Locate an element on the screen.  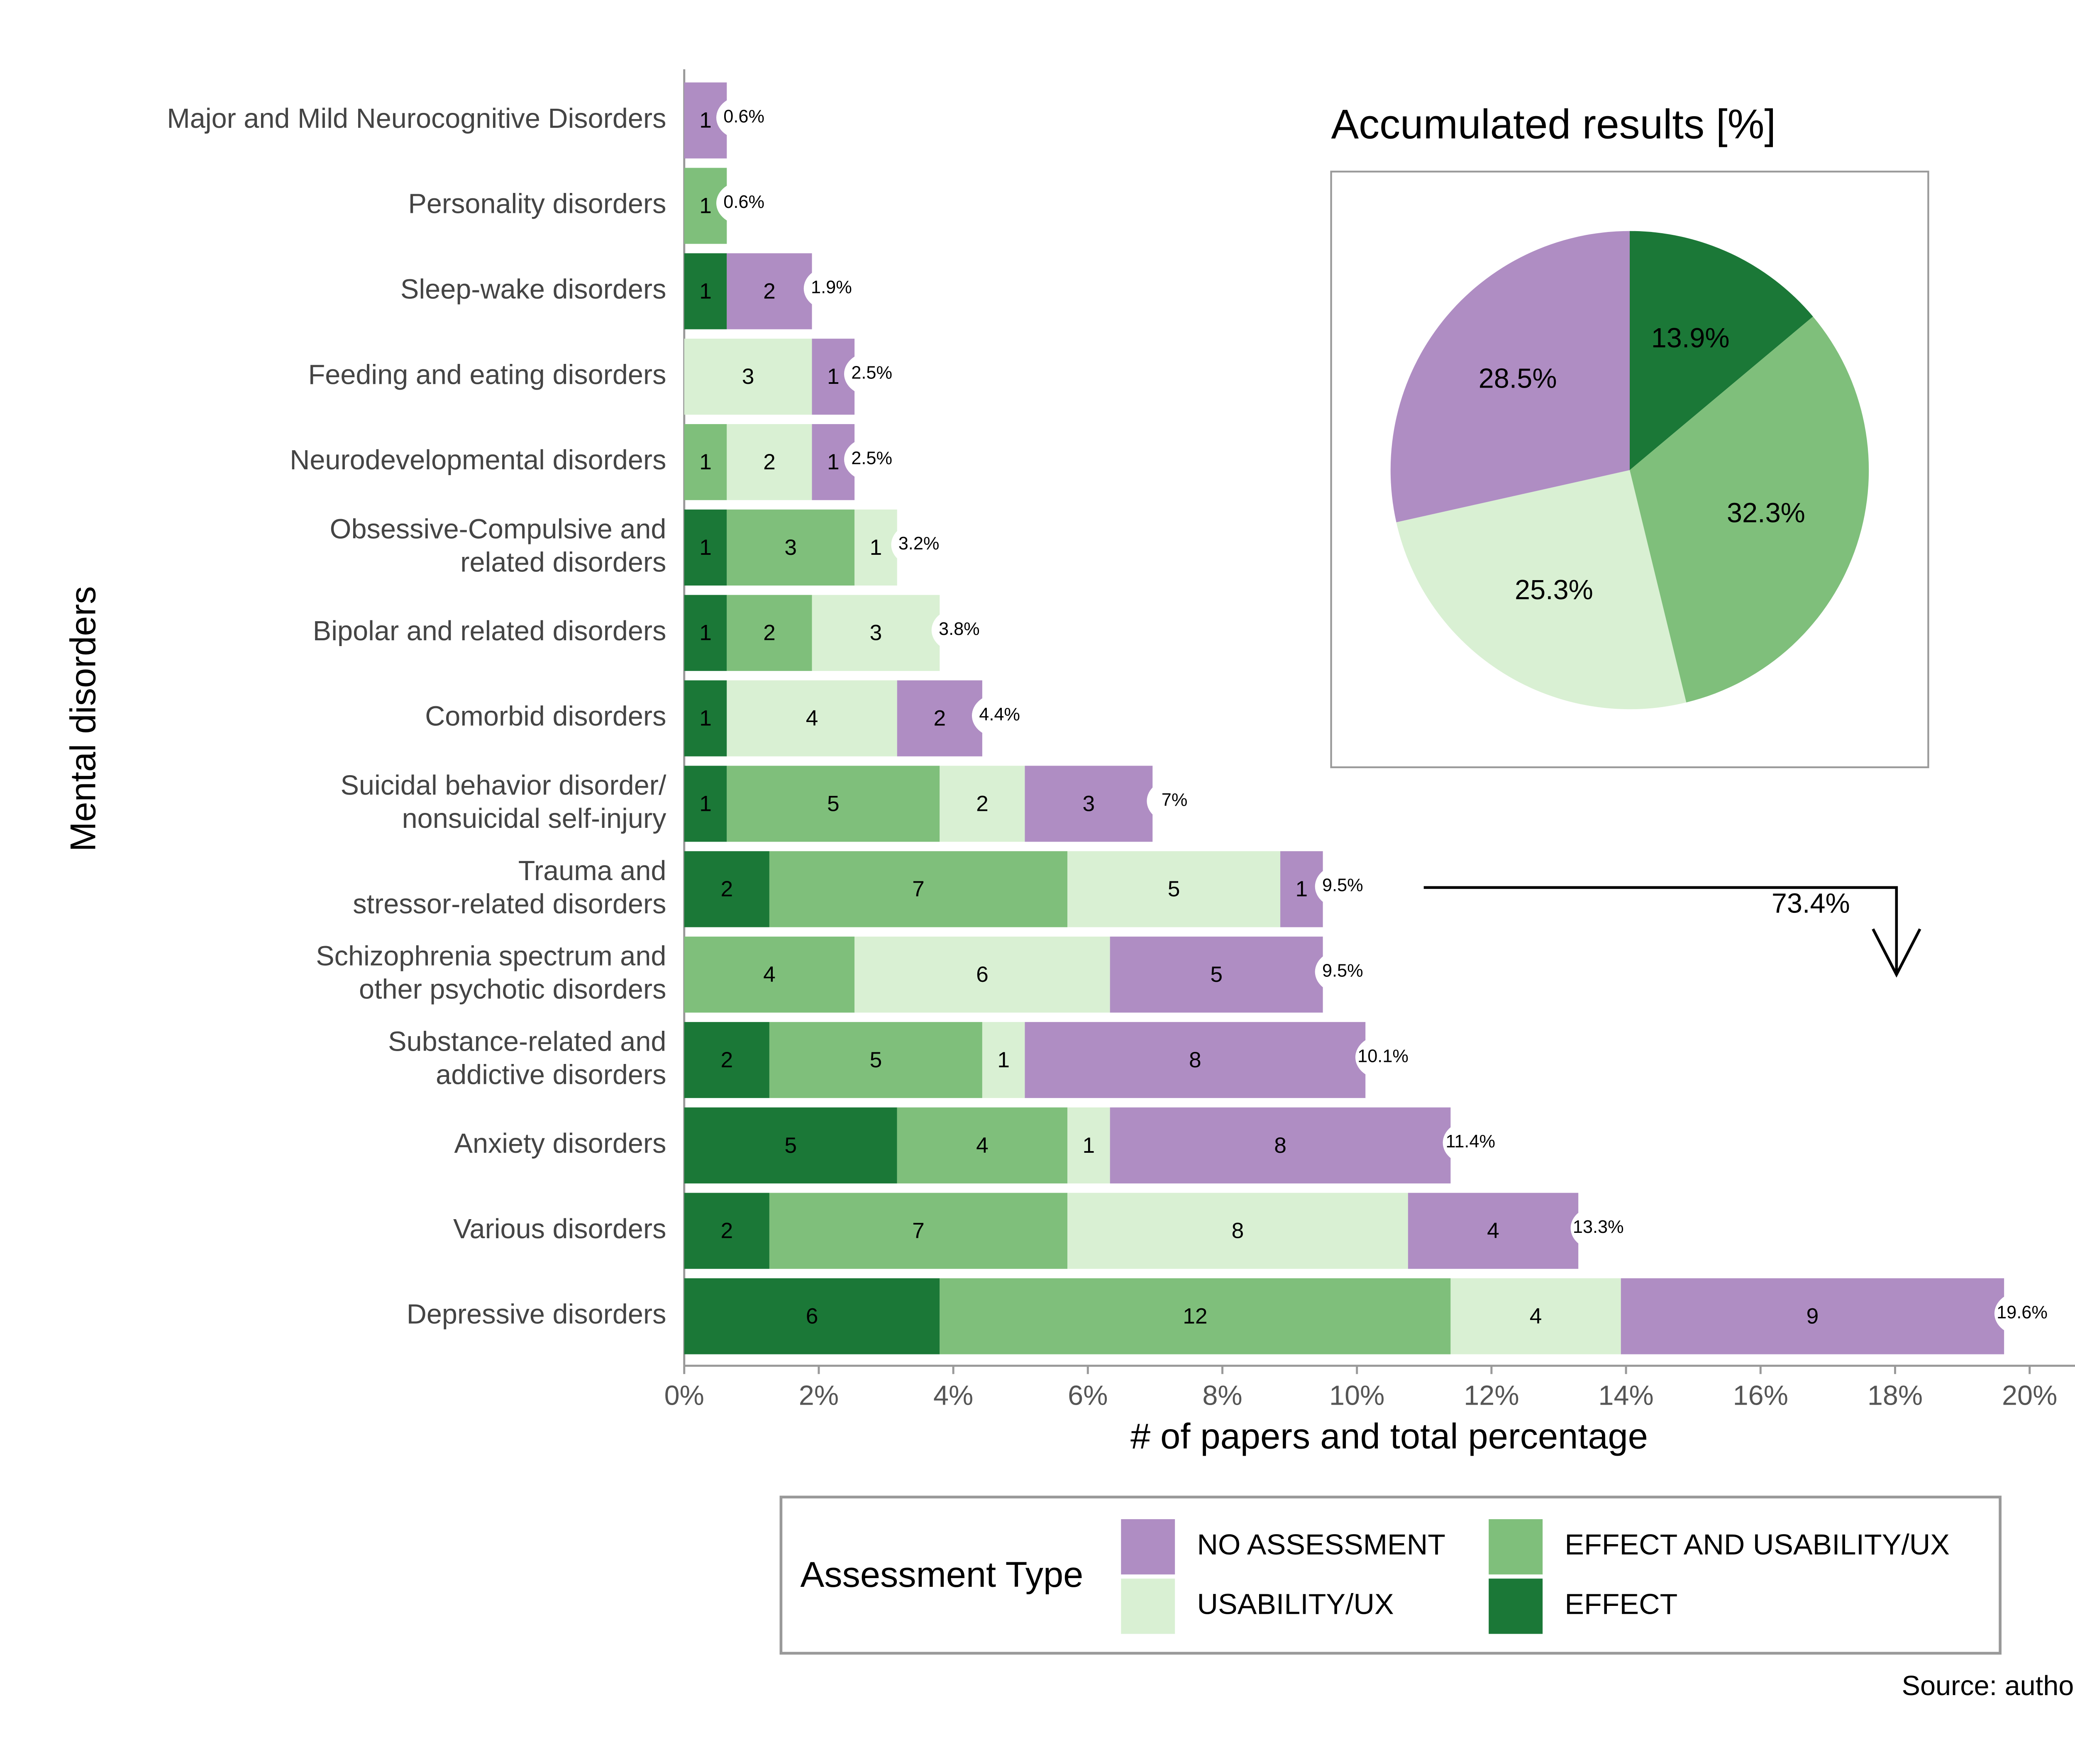
pie-label: 28.5% is located at coordinates (1518, 379).